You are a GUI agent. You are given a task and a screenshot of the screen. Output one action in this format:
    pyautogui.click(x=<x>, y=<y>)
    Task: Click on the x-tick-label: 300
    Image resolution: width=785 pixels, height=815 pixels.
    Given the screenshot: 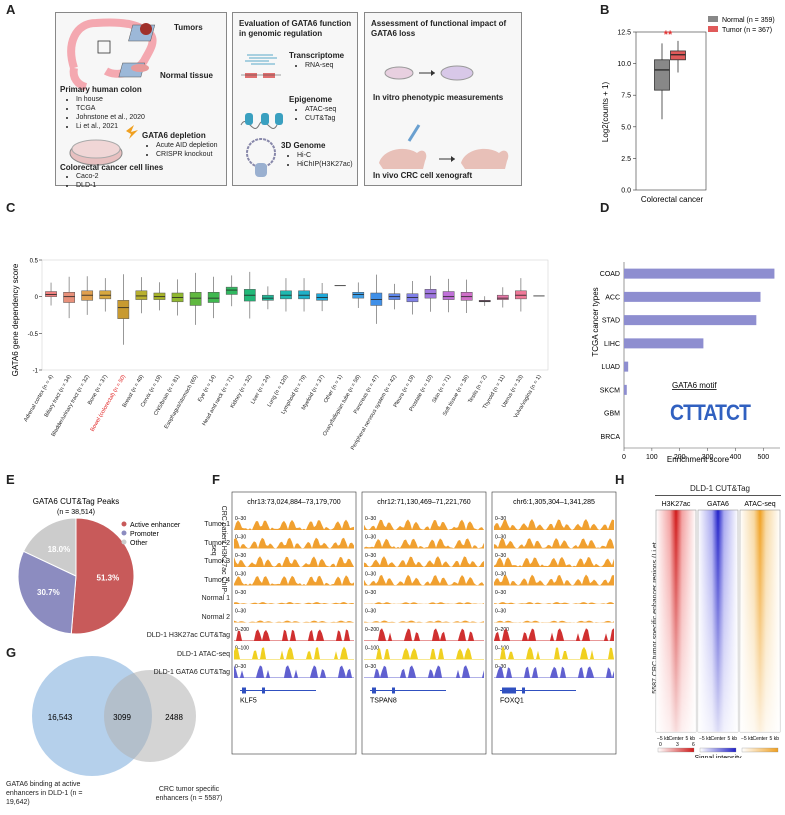 What is the action you would take?
    pyautogui.click(x=708, y=457)
    